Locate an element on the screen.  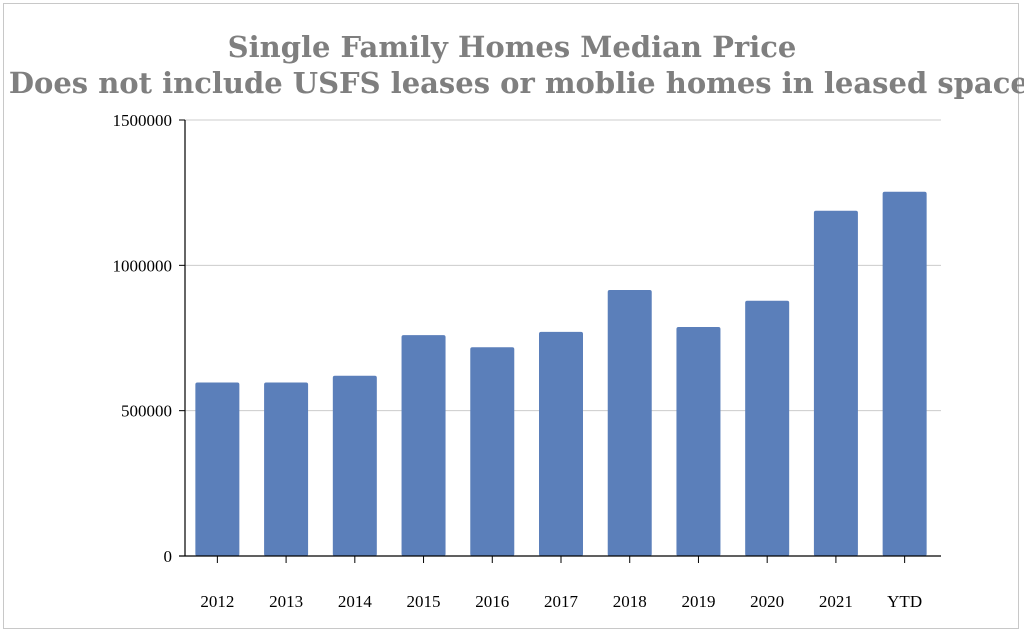
y-tick-label: 1500000 is located at coordinates (143, 120).